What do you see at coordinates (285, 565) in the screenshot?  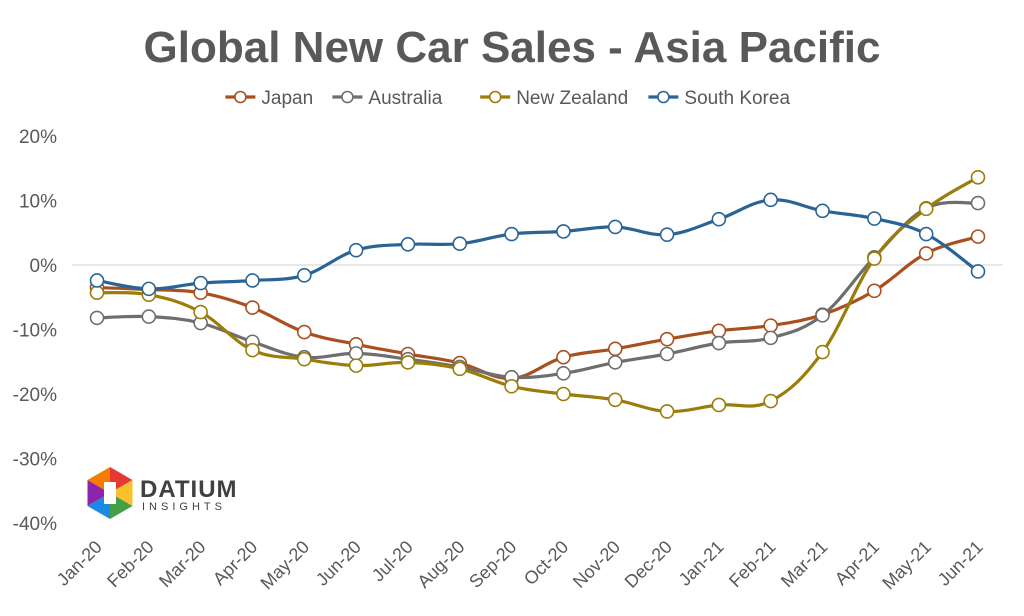 I see `x-tick-label: May-20` at bounding box center [285, 565].